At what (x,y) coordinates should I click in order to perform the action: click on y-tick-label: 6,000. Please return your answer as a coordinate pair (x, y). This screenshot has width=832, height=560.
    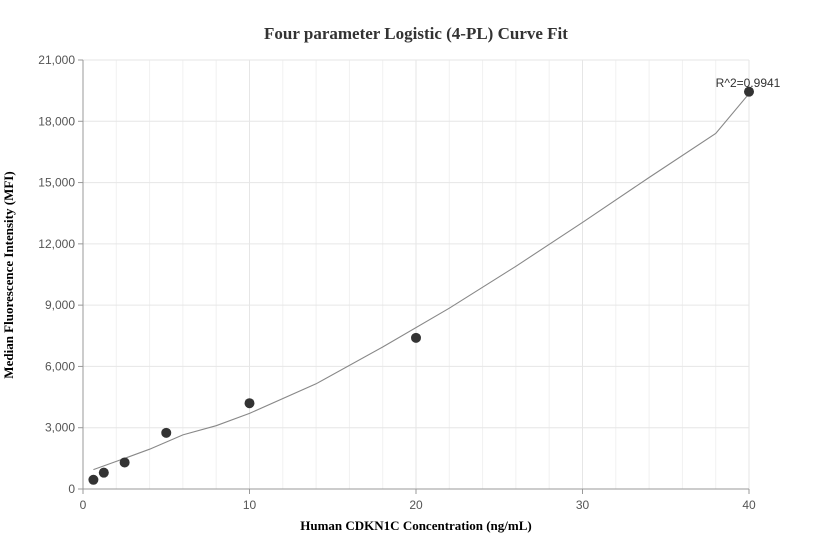
    Looking at the image, I should click on (60, 366).